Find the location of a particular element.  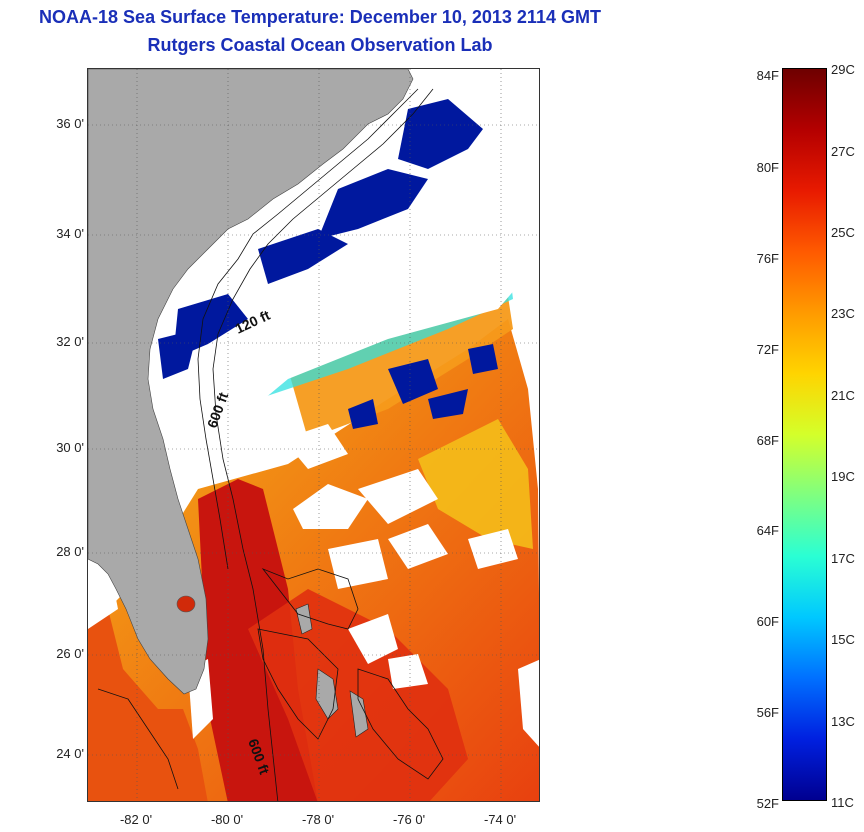

lon-label-74: -74 0' is located at coordinates (500, 819).